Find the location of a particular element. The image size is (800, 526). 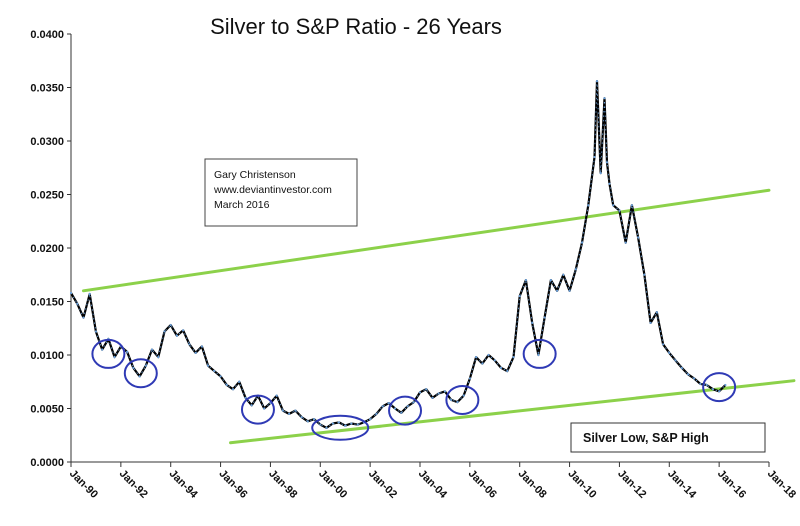

callout-box: Silver Low, S&P High is located at coordinates (668, 437).